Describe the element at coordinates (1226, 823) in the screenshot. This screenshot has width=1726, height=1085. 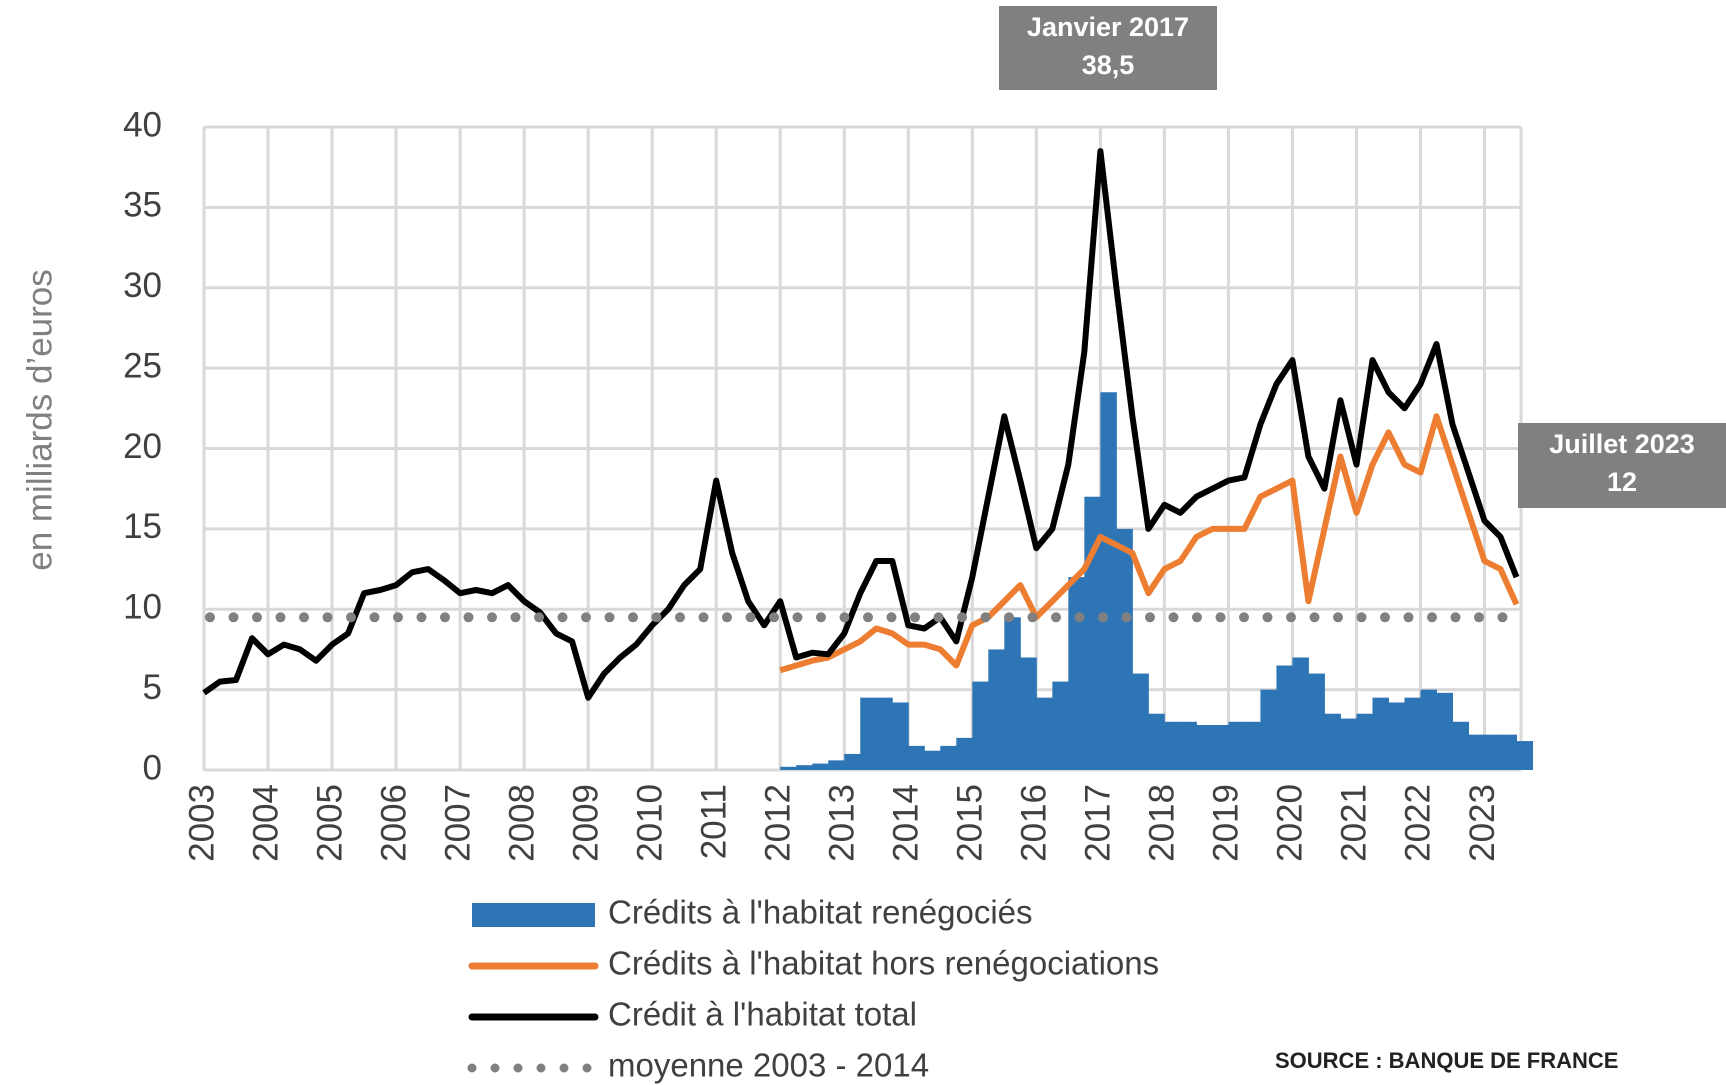
I see `x-tick-label: 2019` at that location.